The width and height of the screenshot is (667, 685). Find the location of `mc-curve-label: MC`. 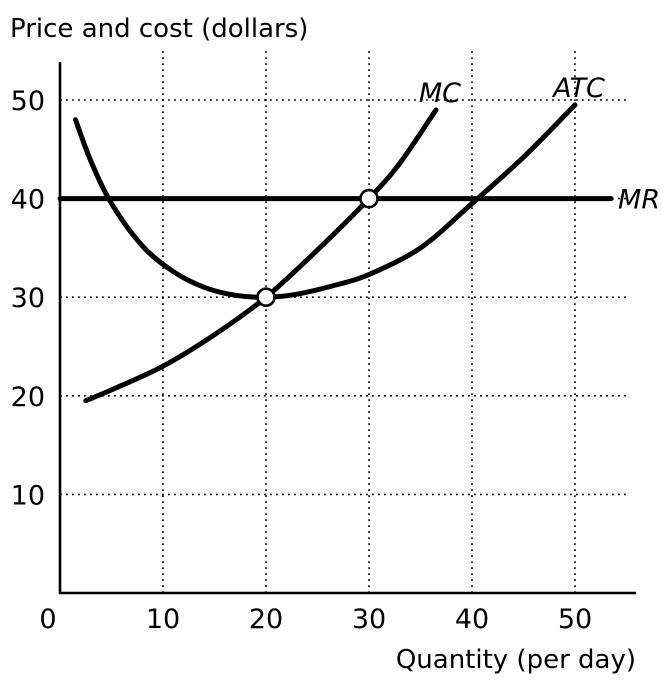

mc-curve-label: MC is located at coordinates (440, 93).